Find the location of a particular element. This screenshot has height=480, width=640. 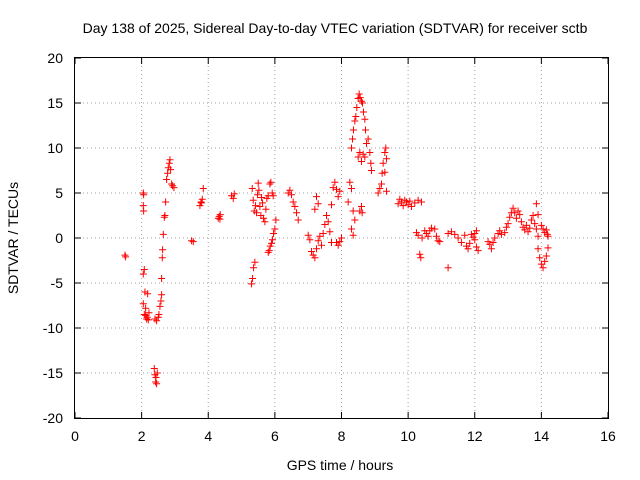

x-tick-label-1: 2 is located at coordinates (142, 436).